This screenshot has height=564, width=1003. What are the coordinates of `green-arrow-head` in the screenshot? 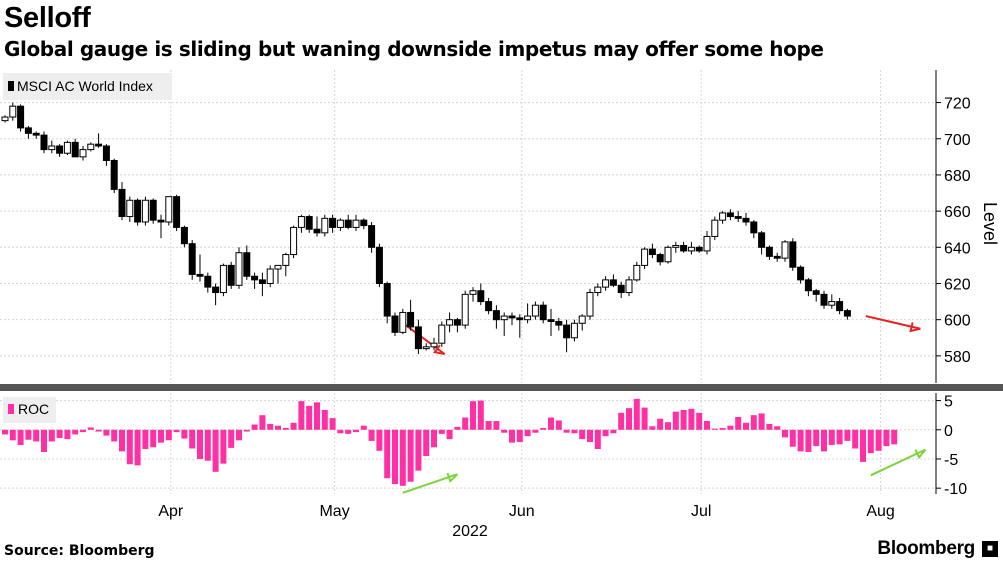 It's located at (452, 478).